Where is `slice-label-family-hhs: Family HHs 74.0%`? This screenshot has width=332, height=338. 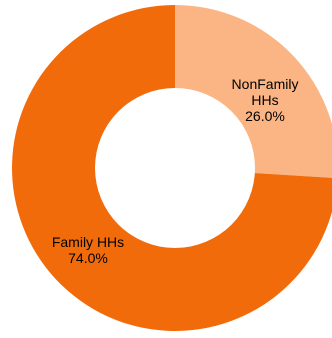
slice-label-family-hhs: Family HHs 74.0% is located at coordinates (88, 250).